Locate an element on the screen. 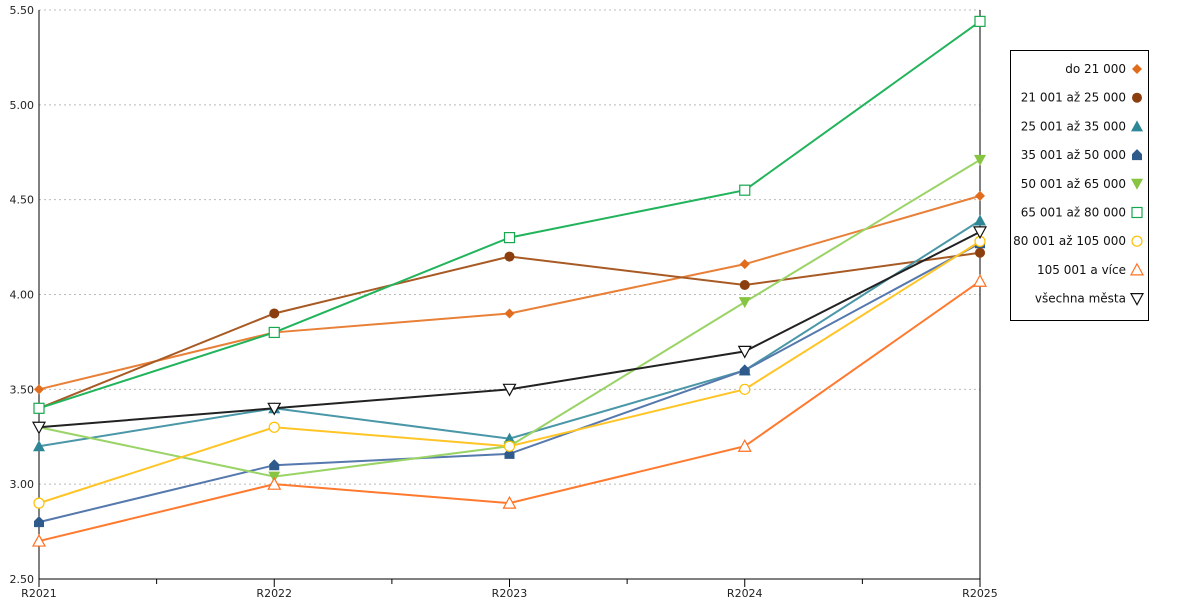  legend-label: 80 001 až 105 000 is located at coordinates (1069, 241).